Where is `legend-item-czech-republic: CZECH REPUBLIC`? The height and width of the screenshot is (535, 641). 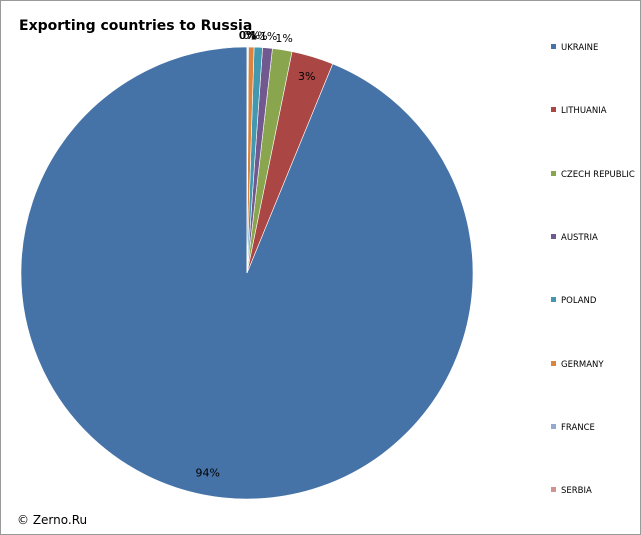
legend-item-czech-republic: CZECH REPUBLIC is located at coordinates (593, 175).